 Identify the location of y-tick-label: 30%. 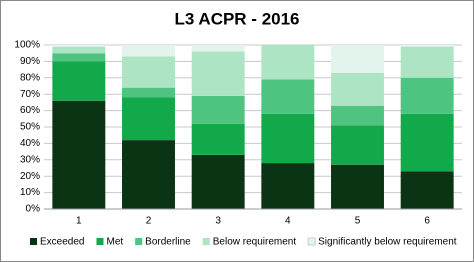
(30, 159).